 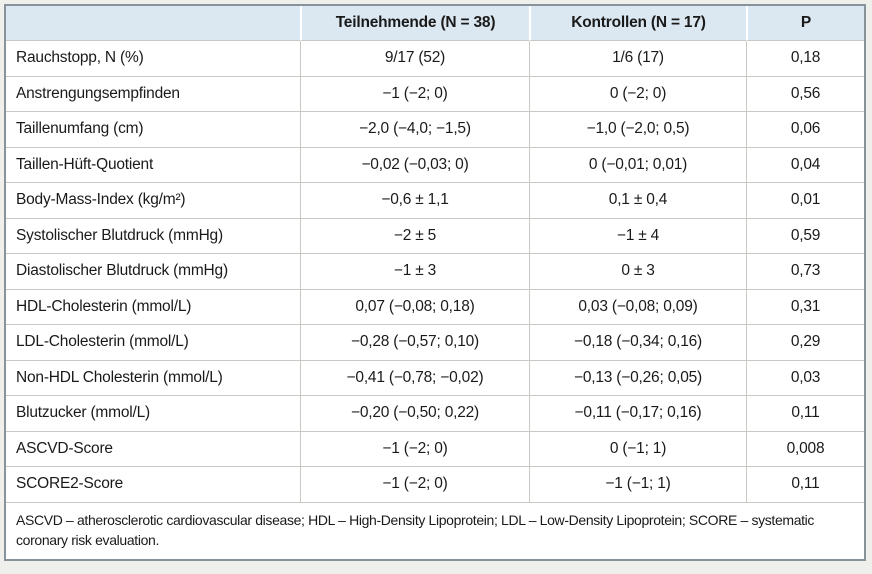 I want to click on table-row: SCORE2-Score −1 (−2; 0) −1 (−1; 1) 0,11, so click(x=435, y=485).